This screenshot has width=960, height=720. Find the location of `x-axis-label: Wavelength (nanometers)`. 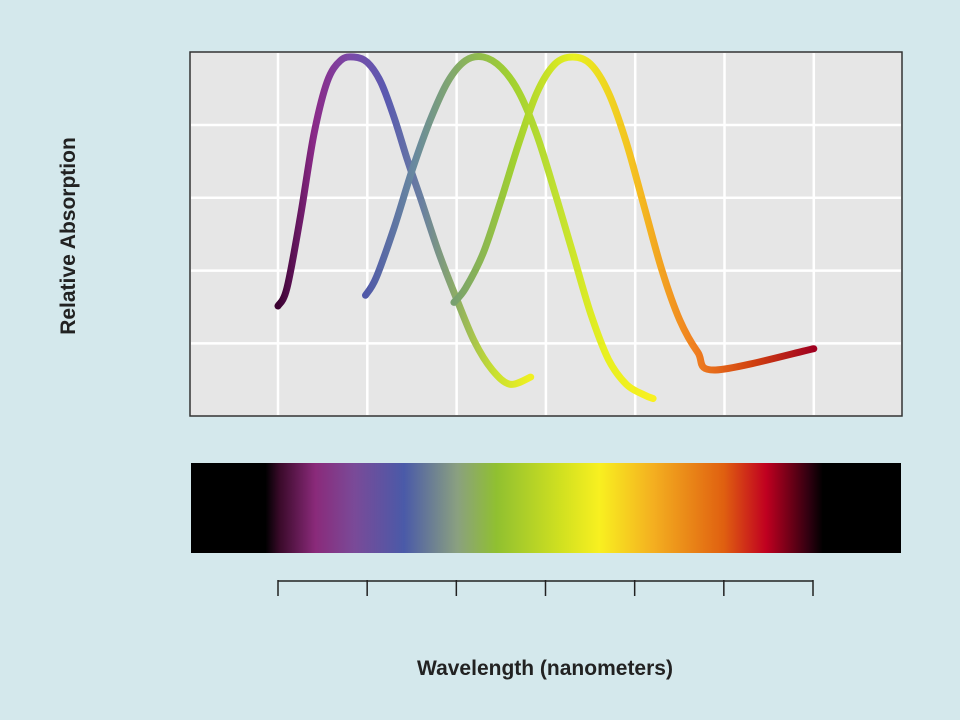

x-axis-label: Wavelength (nanometers) is located at coordinates (545, 668).